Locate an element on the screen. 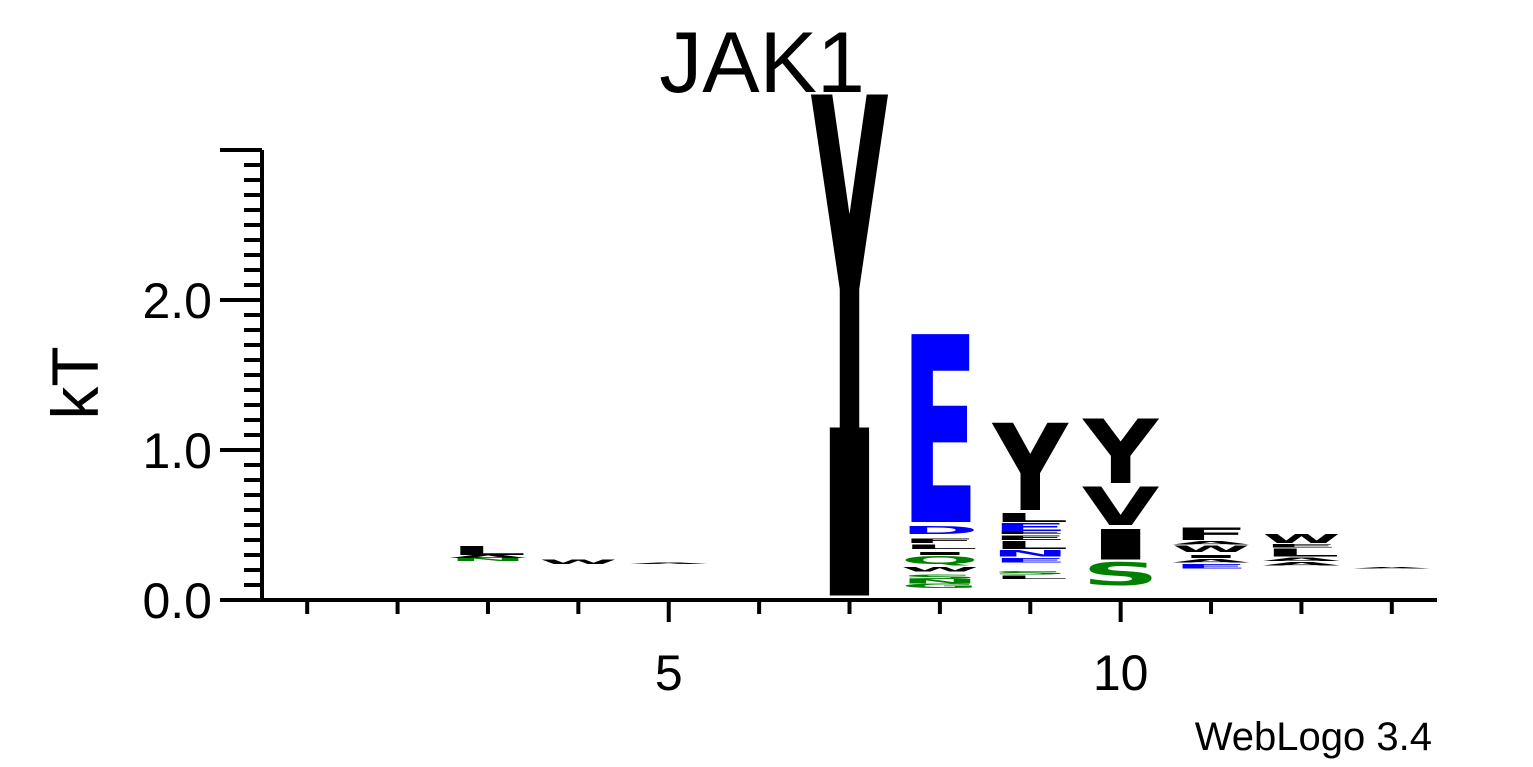 The width and height of the screenshot is (1533, 767). logo-letter-q: Q is located at coordinates (940, 561).